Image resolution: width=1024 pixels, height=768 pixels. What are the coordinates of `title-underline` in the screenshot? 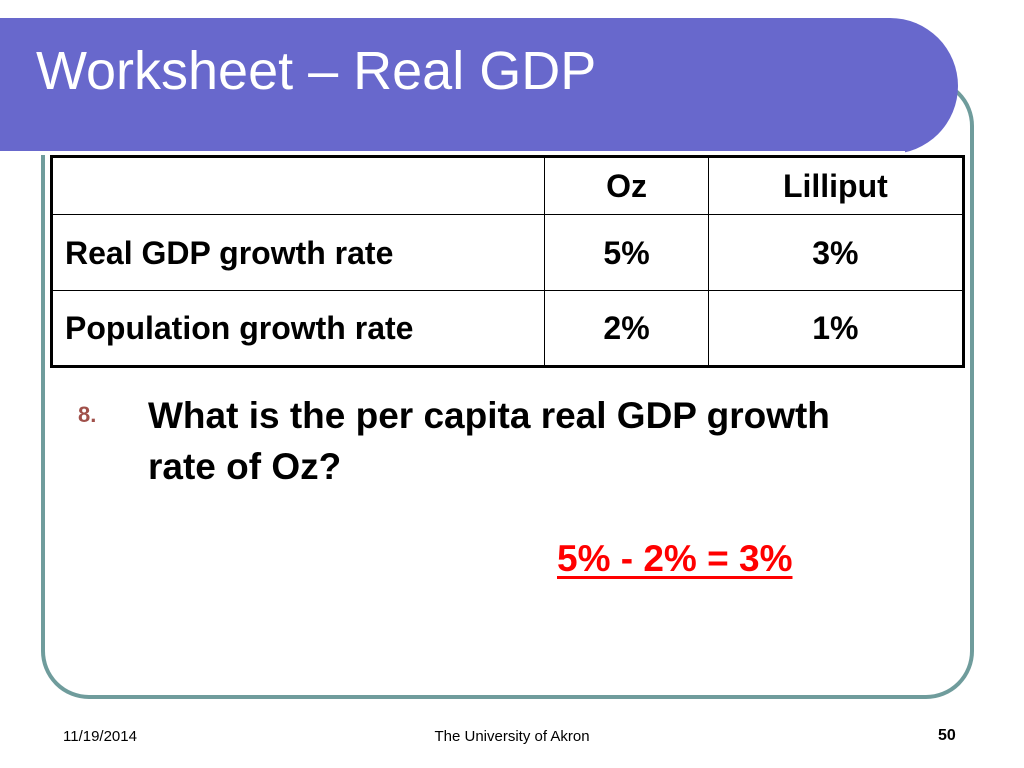 It's located at (452, 153).